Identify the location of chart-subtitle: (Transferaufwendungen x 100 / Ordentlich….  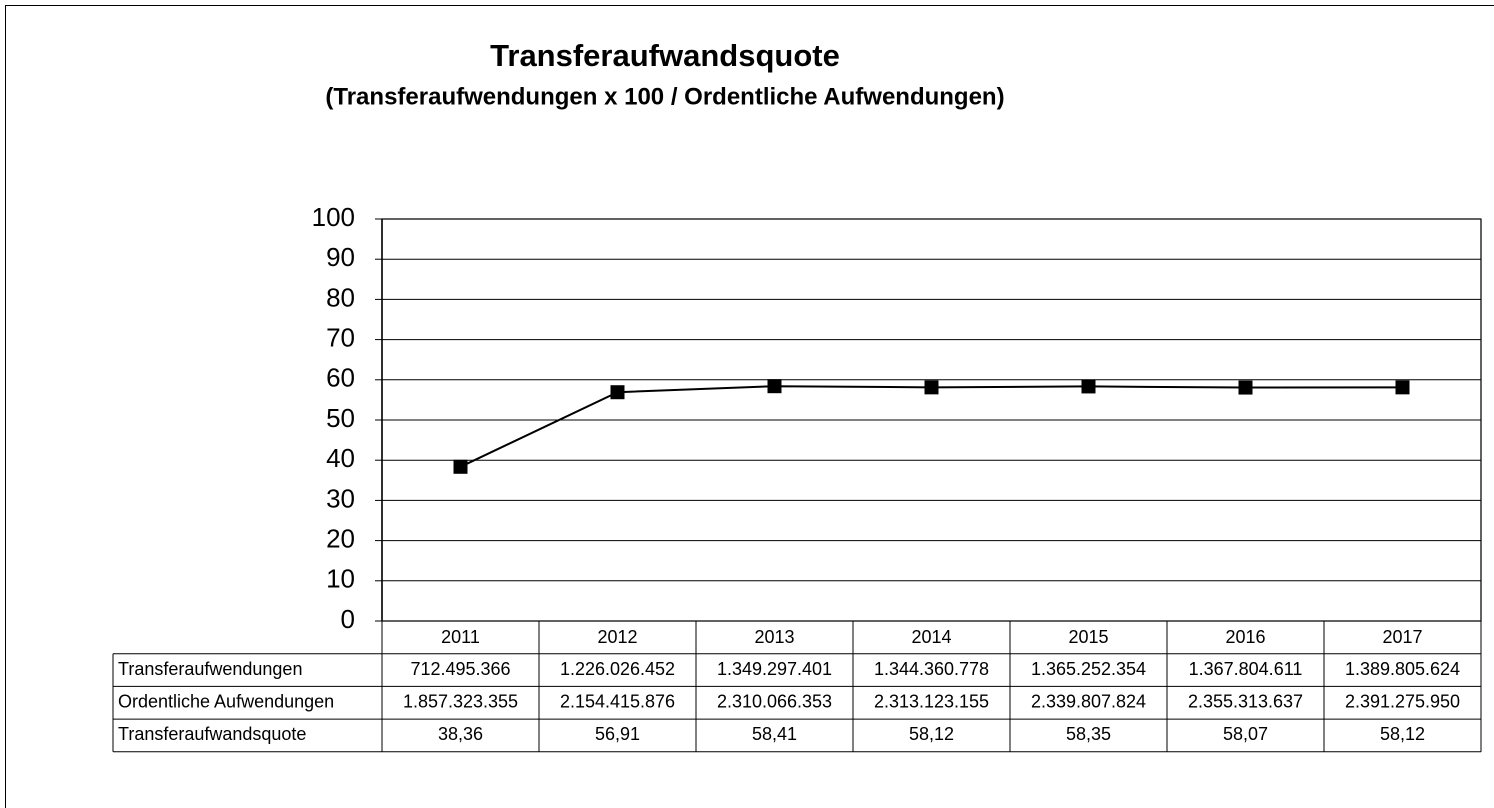
(664, 96).